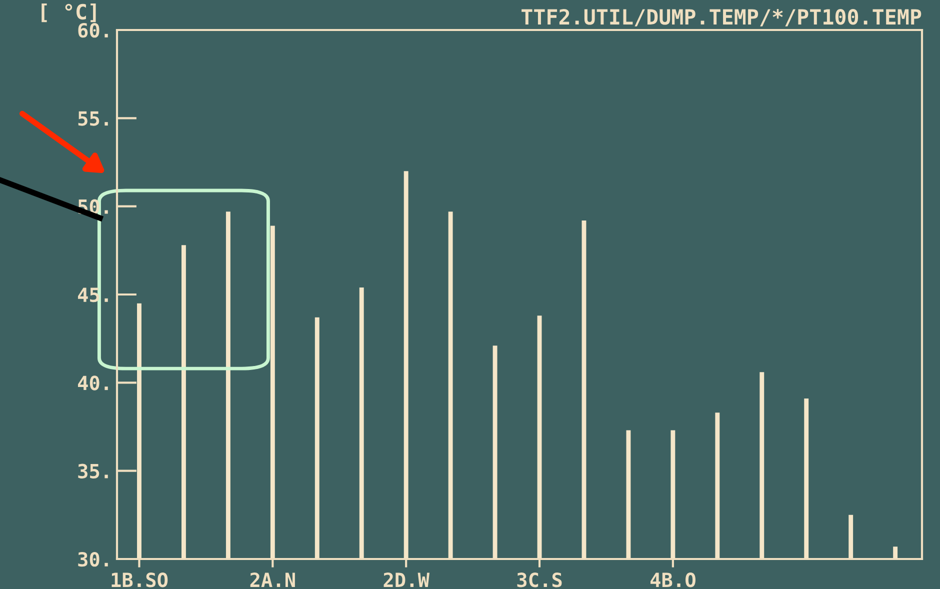  Describe the element at coordinates (93, 383) in the screenshot. I see `y-tick-label: 40.` at that location.